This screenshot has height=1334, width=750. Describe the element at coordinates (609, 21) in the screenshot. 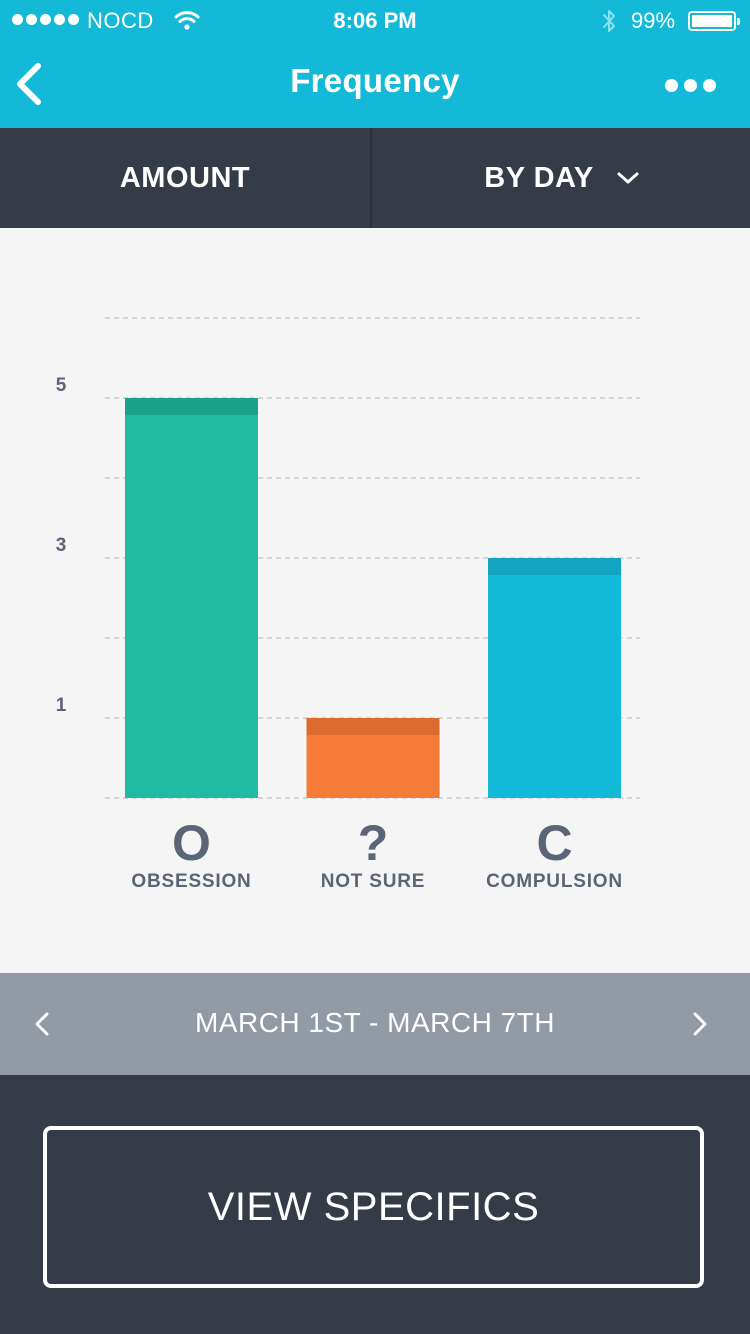

I see `bluetooth-icon` at that location.